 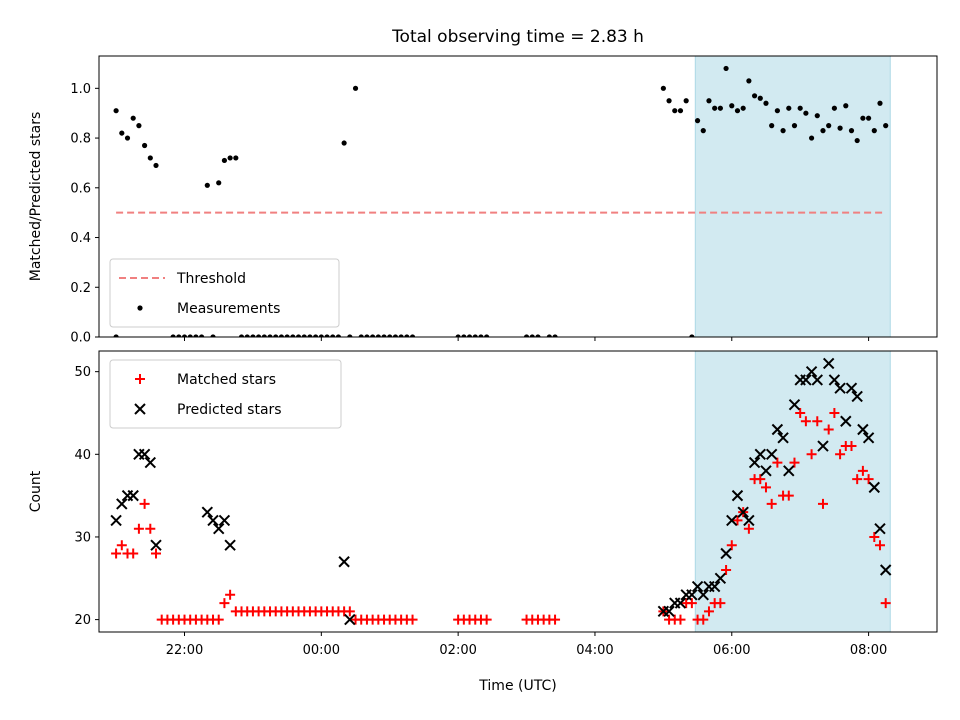 What do you see at coordinates (82, 537) in the screenshot?
I see `y-tick-label: 30` at bounding box center [82, 537].